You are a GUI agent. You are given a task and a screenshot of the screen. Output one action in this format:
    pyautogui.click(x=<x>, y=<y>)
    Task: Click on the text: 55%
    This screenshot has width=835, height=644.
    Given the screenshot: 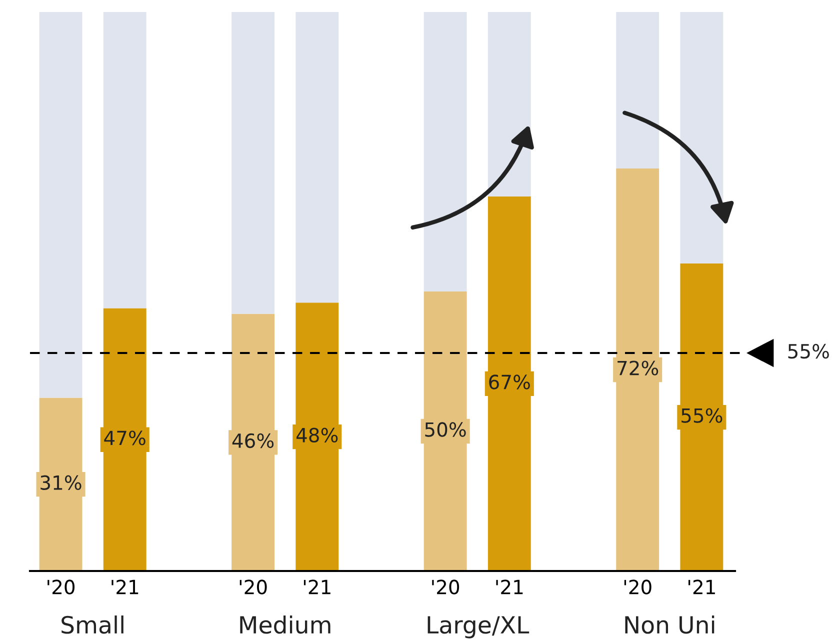 What is the action you would take?
    pyautogui.click(x=808, y=351)
    